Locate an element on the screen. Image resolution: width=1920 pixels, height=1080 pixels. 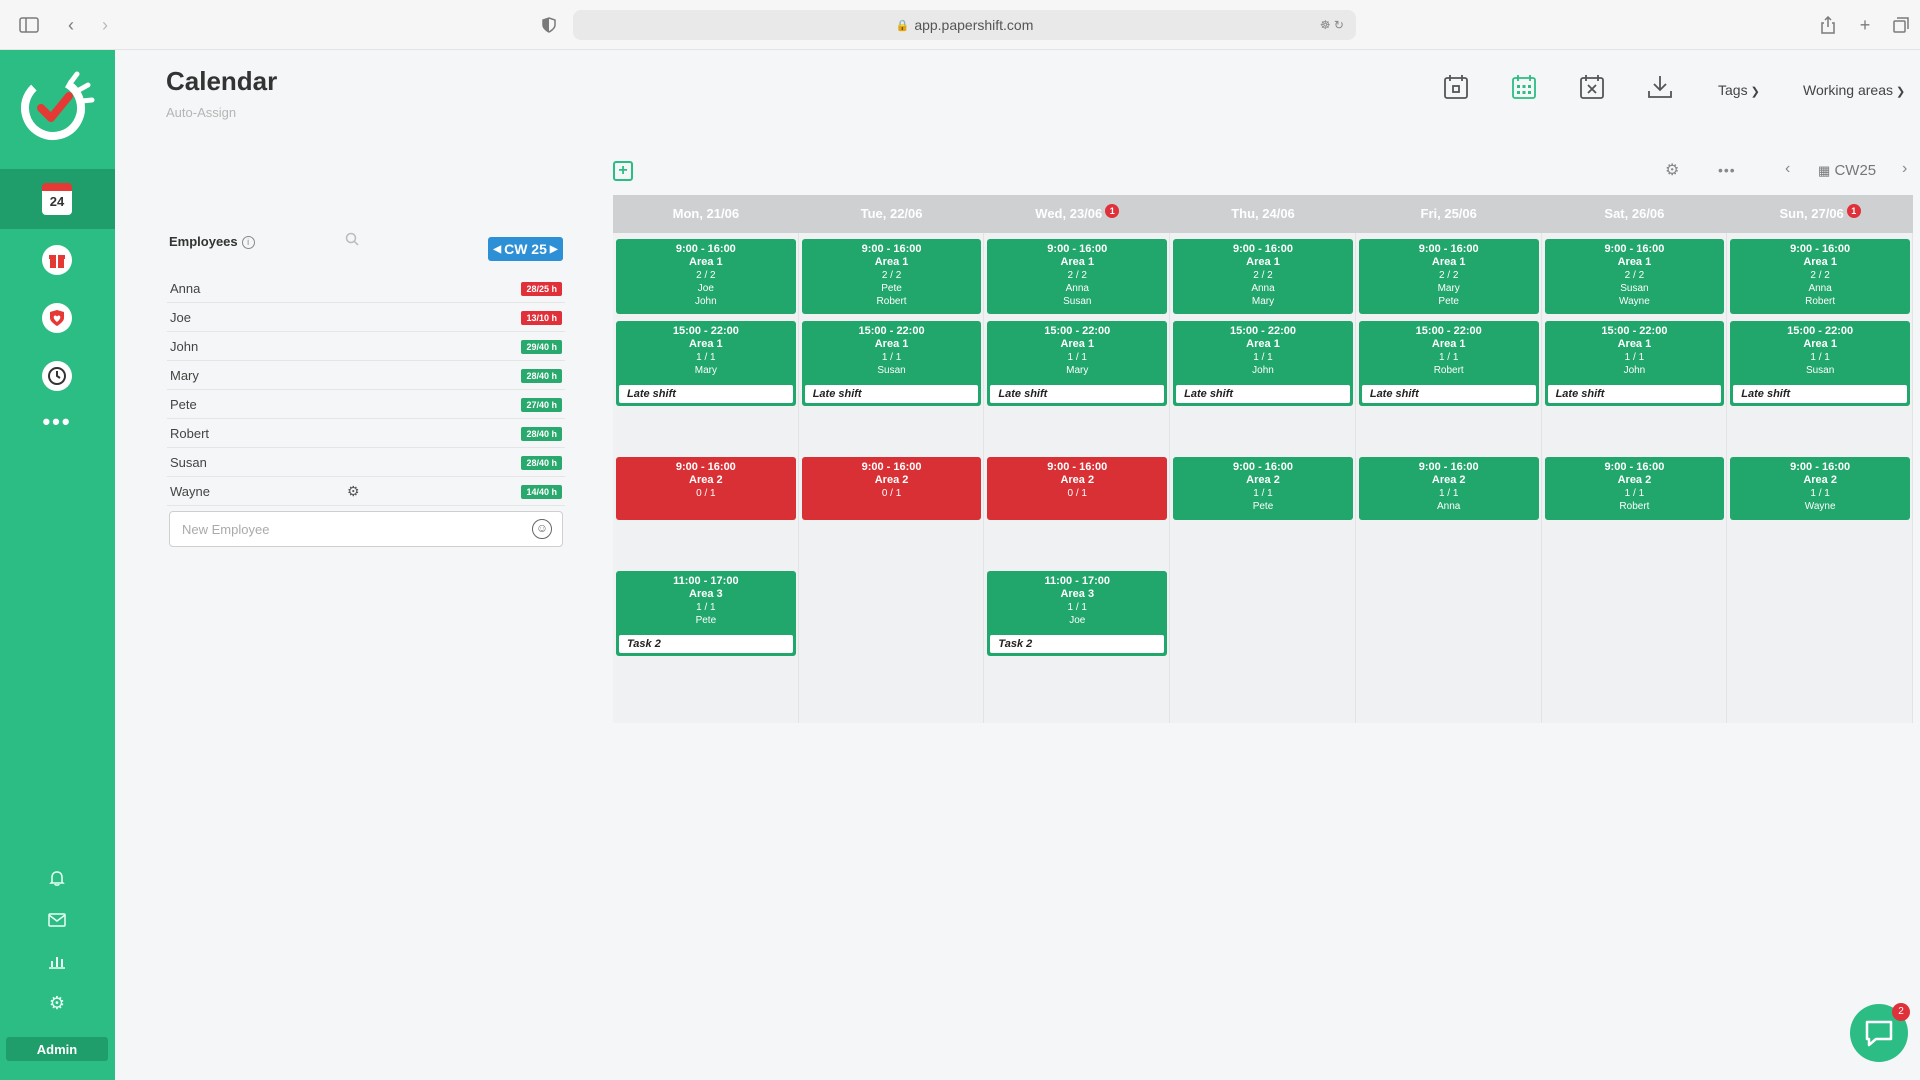
address-bar: 🔒 app.papershift.com ☸ ↻ is located at coordinates (964, 25).